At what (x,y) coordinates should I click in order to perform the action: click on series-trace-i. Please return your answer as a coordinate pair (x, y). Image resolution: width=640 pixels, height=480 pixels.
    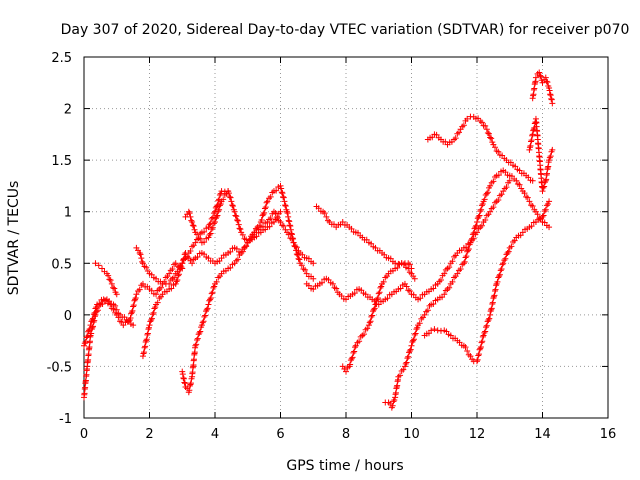
    Looking at the image, I should click on (408, 242).